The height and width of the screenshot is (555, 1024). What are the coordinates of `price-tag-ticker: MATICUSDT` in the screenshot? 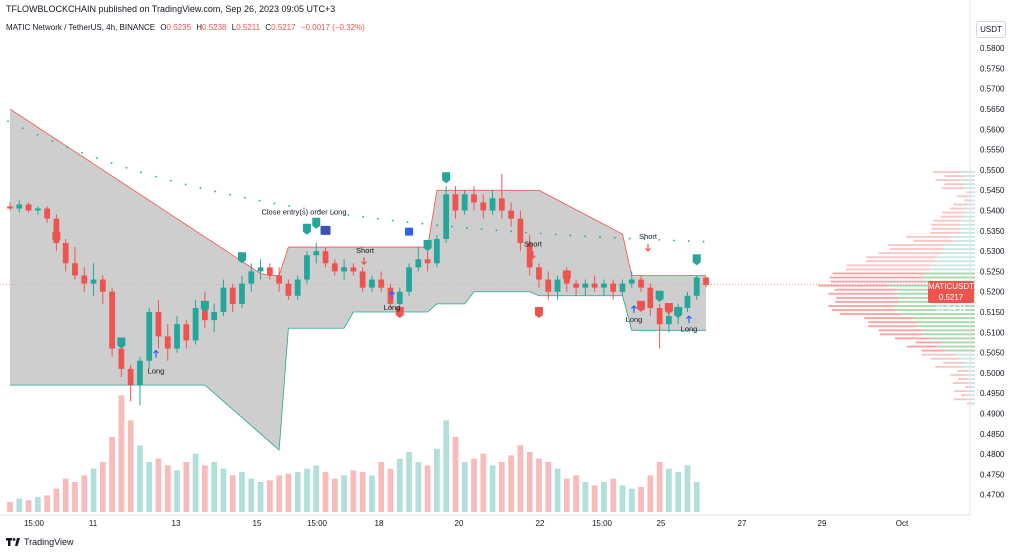 It's located at (951, 286).